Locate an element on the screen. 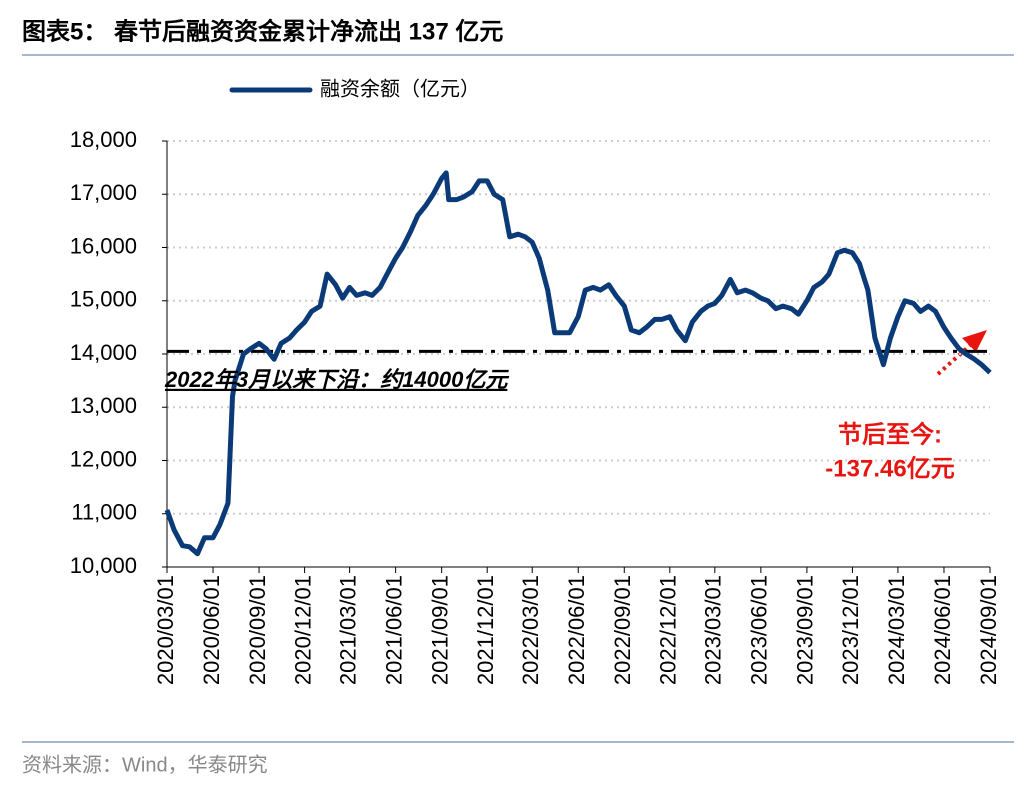 The height and width of the screenshot is (792, 1036). x-tick-label: 2022/12/01 is located at coordinates (668, 630).